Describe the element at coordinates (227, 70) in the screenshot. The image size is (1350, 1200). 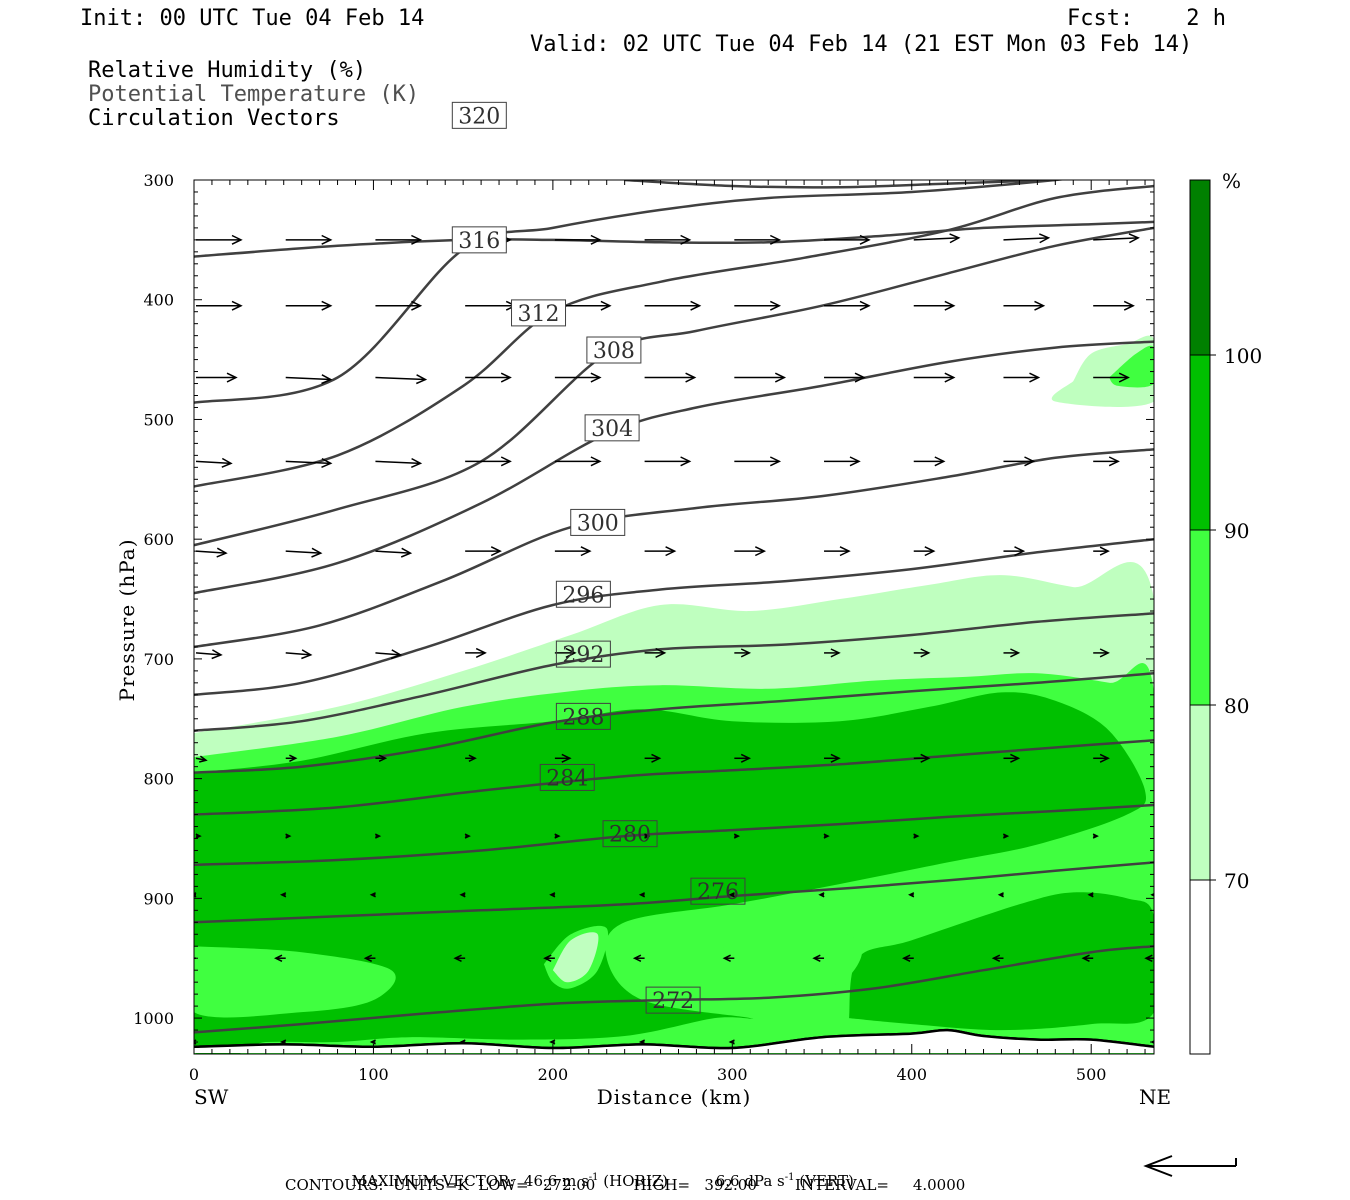
I see `field-rh-label: Relative Humidity (%)` at that location.